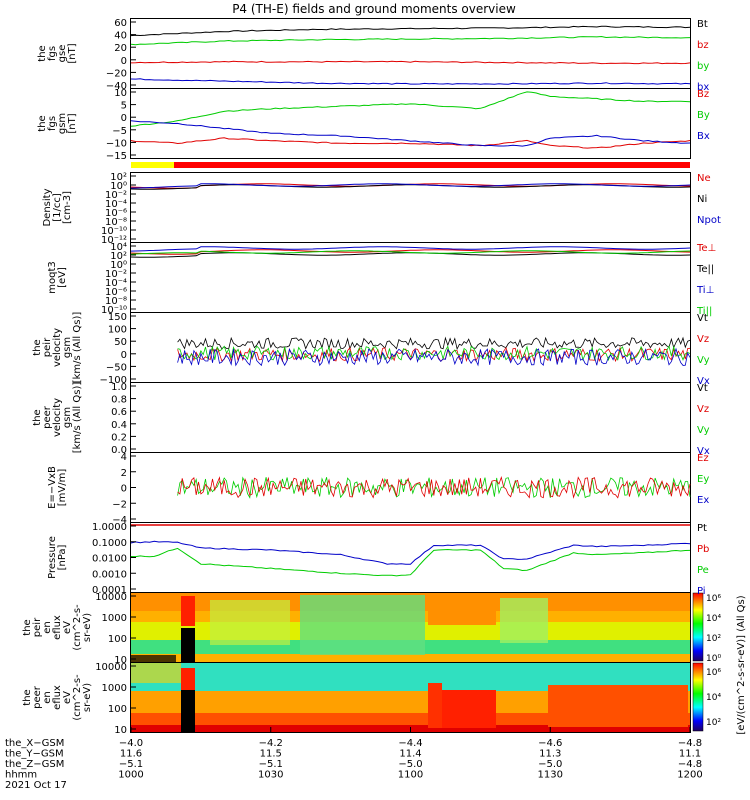  I want to click on legend-pressure-0: Pt, so click(702, 528).